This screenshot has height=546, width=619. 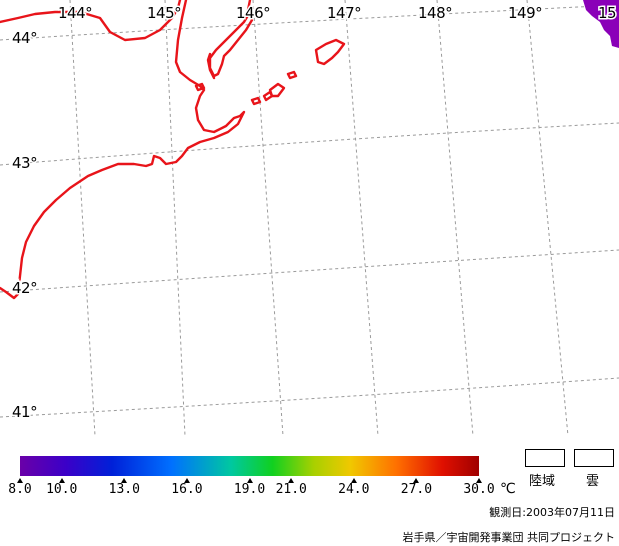 I want to click on colorbar-tick-label: 13.0, so click(x=124, y=489).